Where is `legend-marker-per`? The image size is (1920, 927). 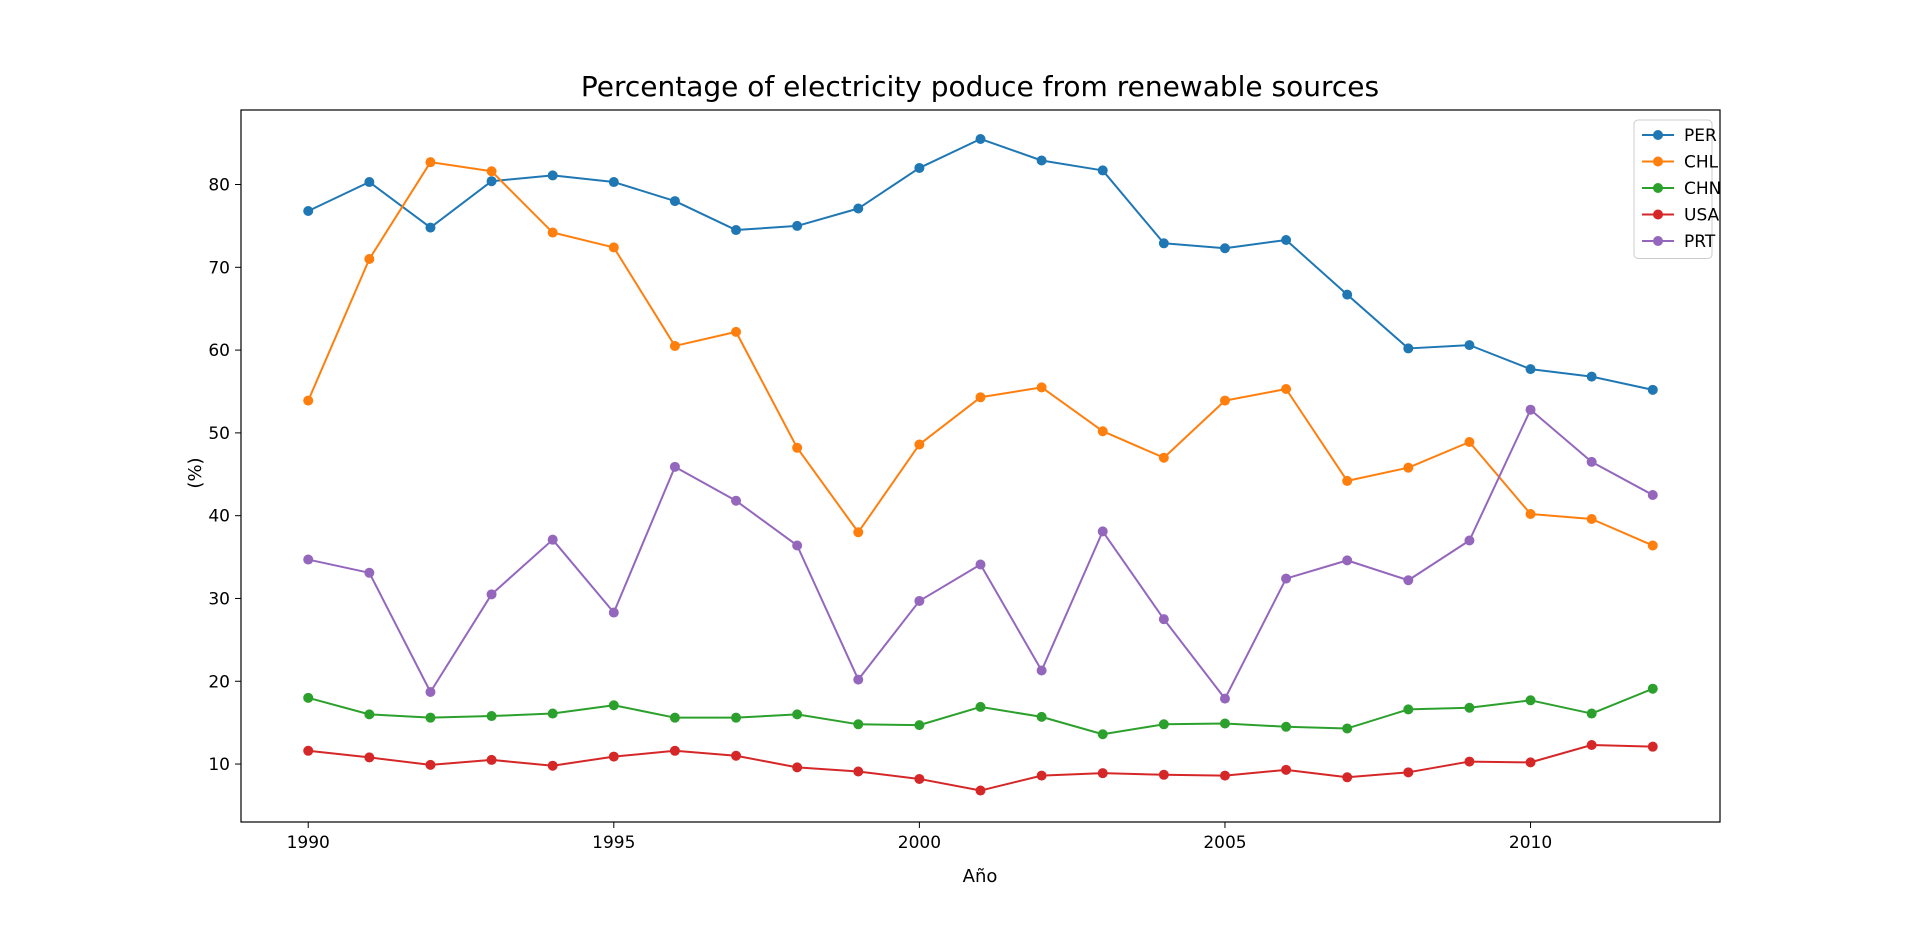 legend-marker-per is located at coordinates (1658, 135).